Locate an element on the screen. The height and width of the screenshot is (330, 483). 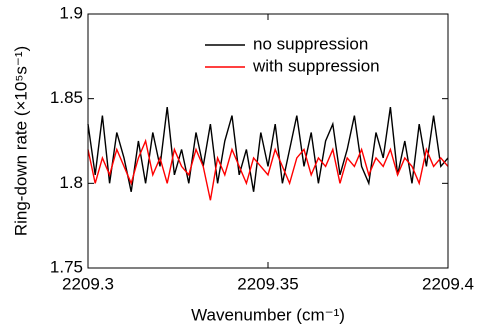
y-axis-label: Ring-down rate (×10⁵s⁻¹) is located at coordinates (20, 141).